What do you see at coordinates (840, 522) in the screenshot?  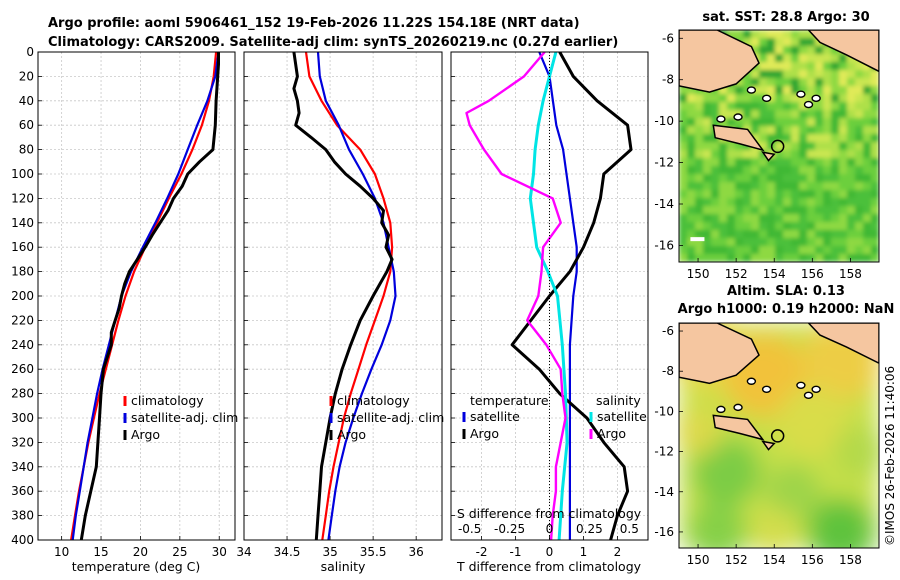 I see `field-blob` at bounding box center [840, 522].